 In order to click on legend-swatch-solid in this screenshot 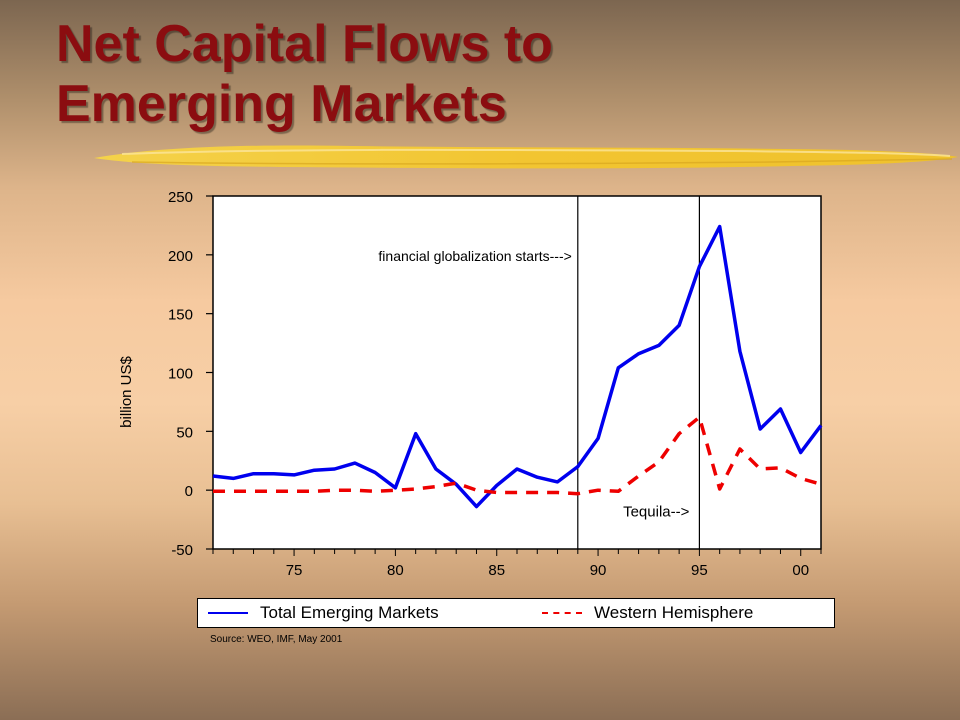, I will do `click(228, 613)`.